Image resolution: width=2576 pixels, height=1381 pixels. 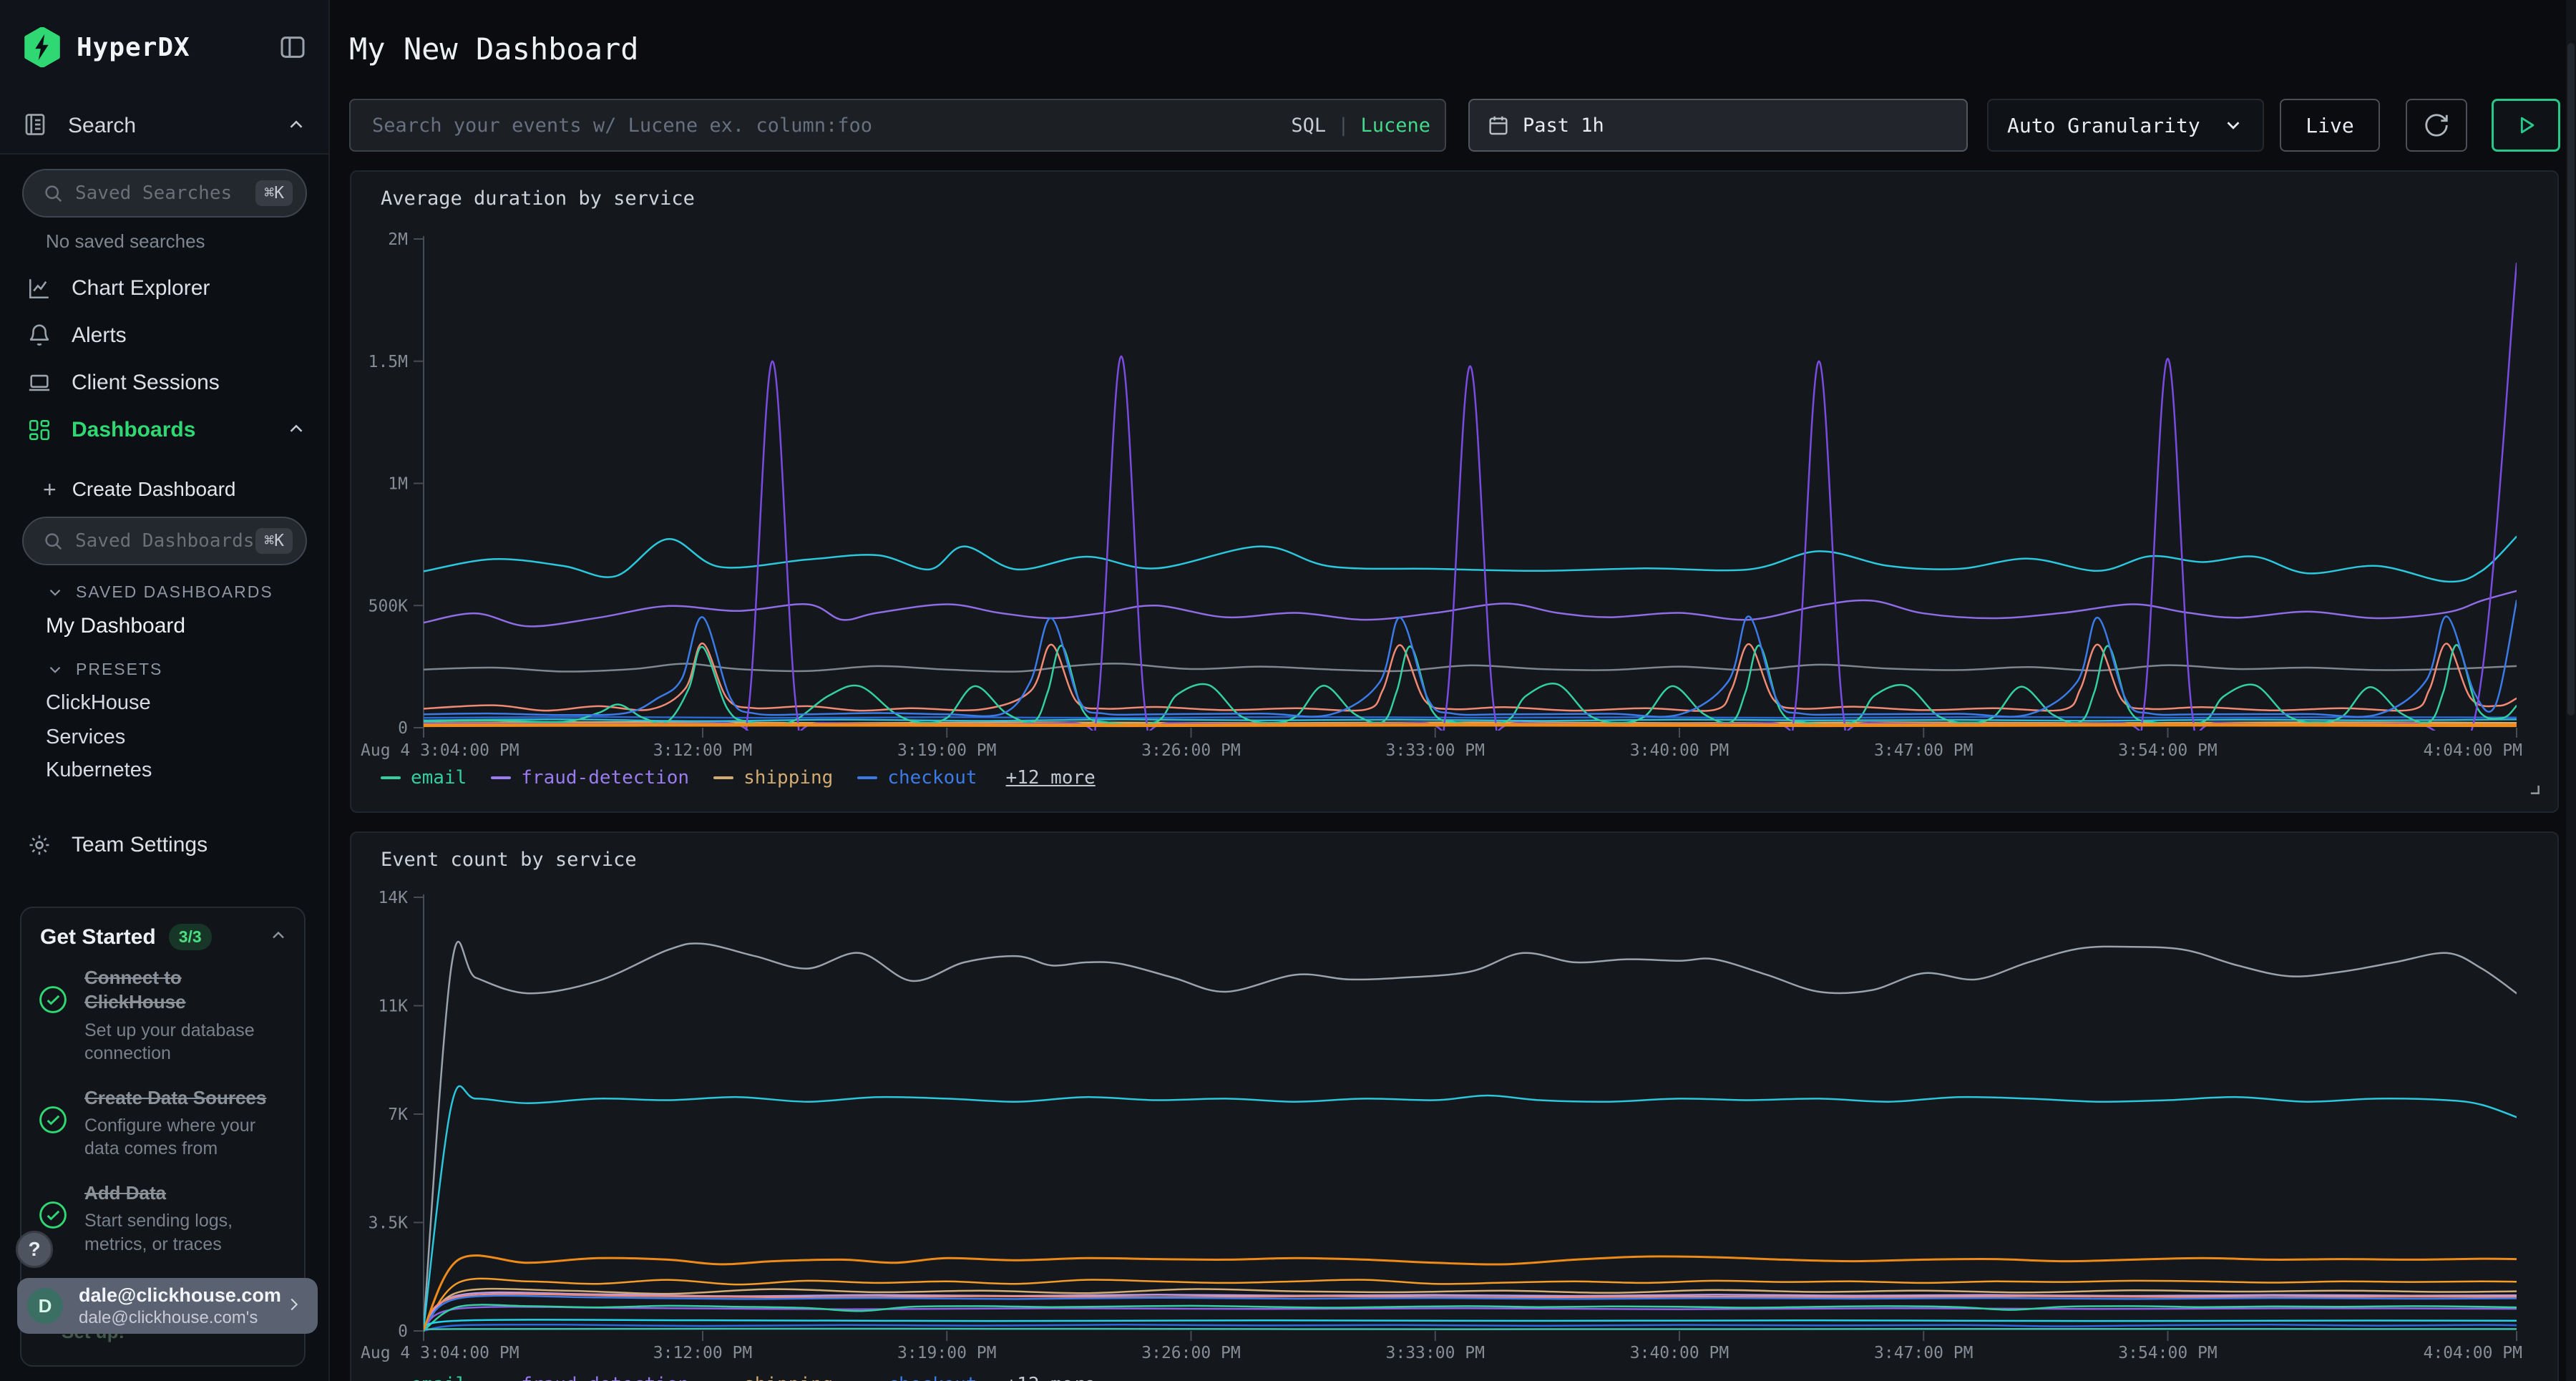 I want to click on series-series-gray, so click(x=1470, y=668).